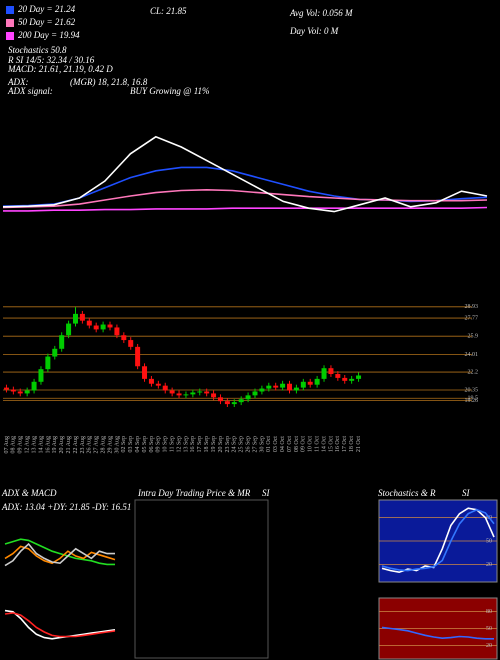 Image resolution: width=500 pixels, height=660 pixels. I want to click on y-tick-label: 20, so click(489, 565).